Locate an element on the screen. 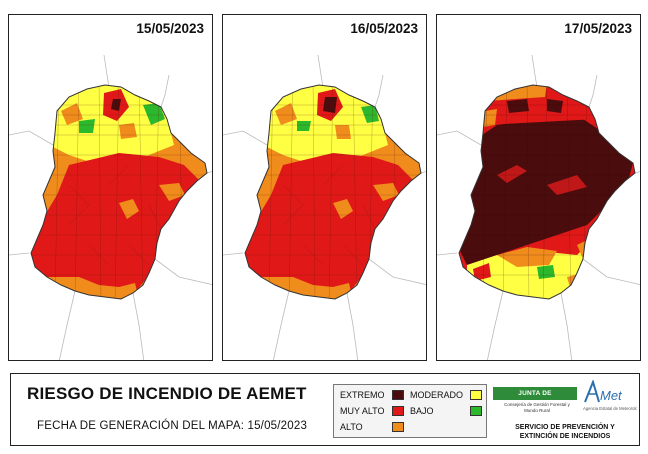 Image resolution: width=648 pixels, height=454 pixels. junta-extremadura-logo: JUNTA DE EXTREMADURA is located at coordinates (535, 398).